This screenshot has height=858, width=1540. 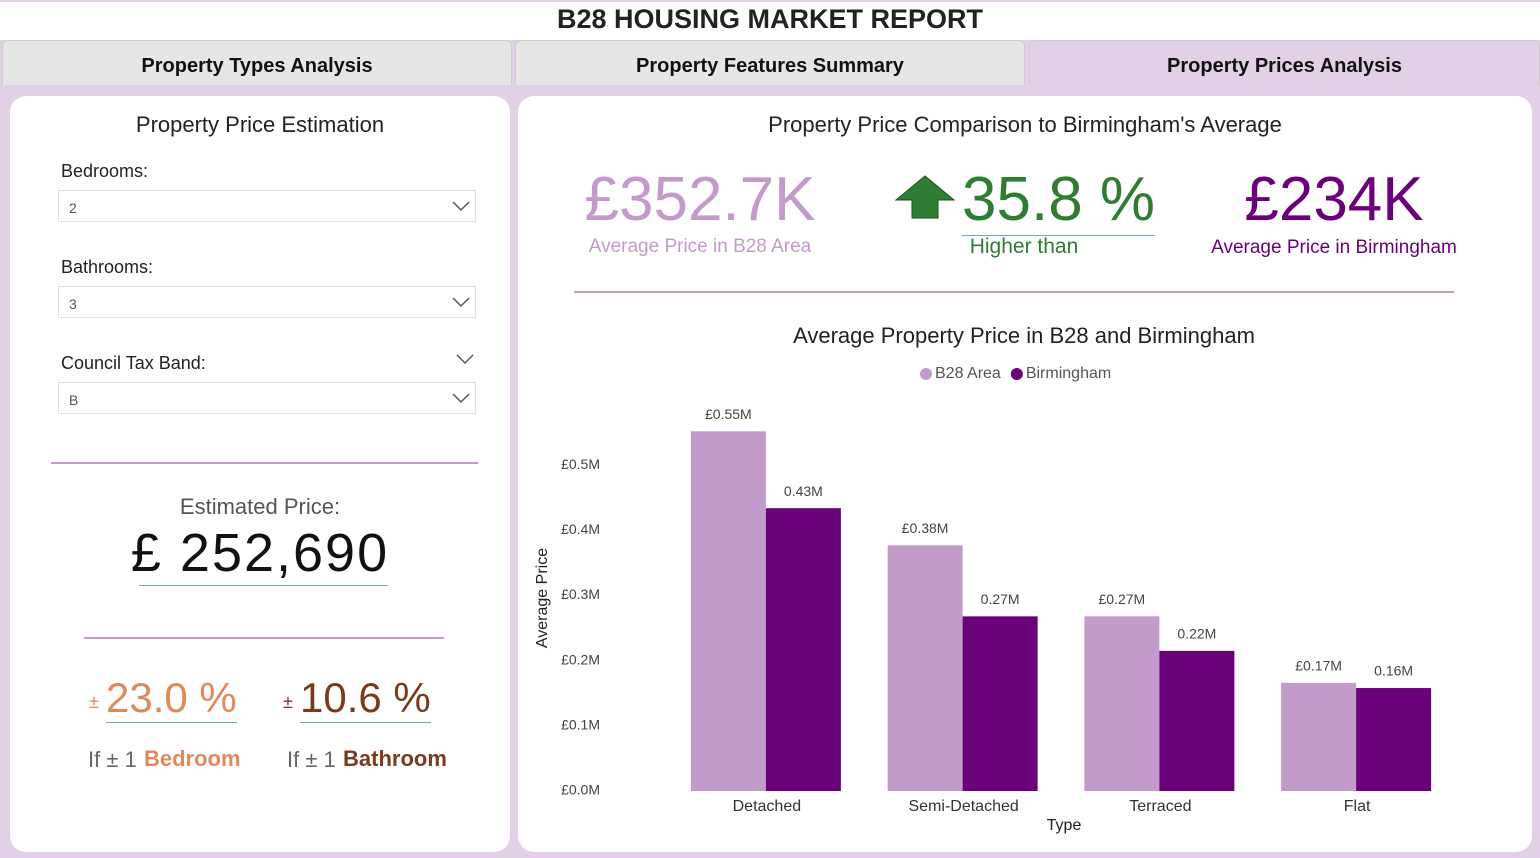 What do you see at coordinates (267, 302) in the screenshot?
I see `dropdown: 3` at bounding box center [267, 302].